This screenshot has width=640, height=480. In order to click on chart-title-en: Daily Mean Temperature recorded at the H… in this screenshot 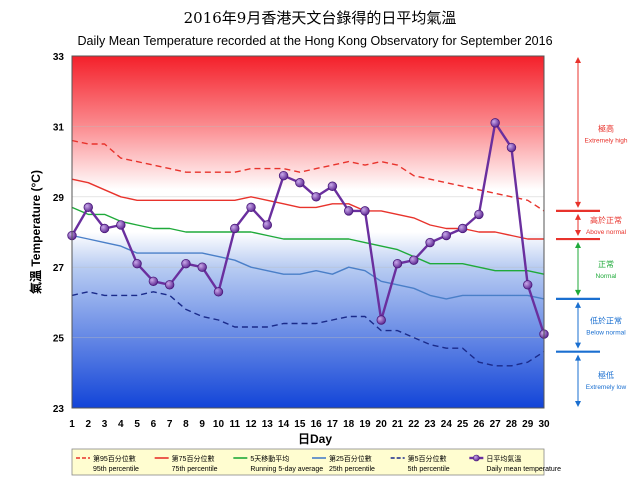, I will do `click(314, 41)`.